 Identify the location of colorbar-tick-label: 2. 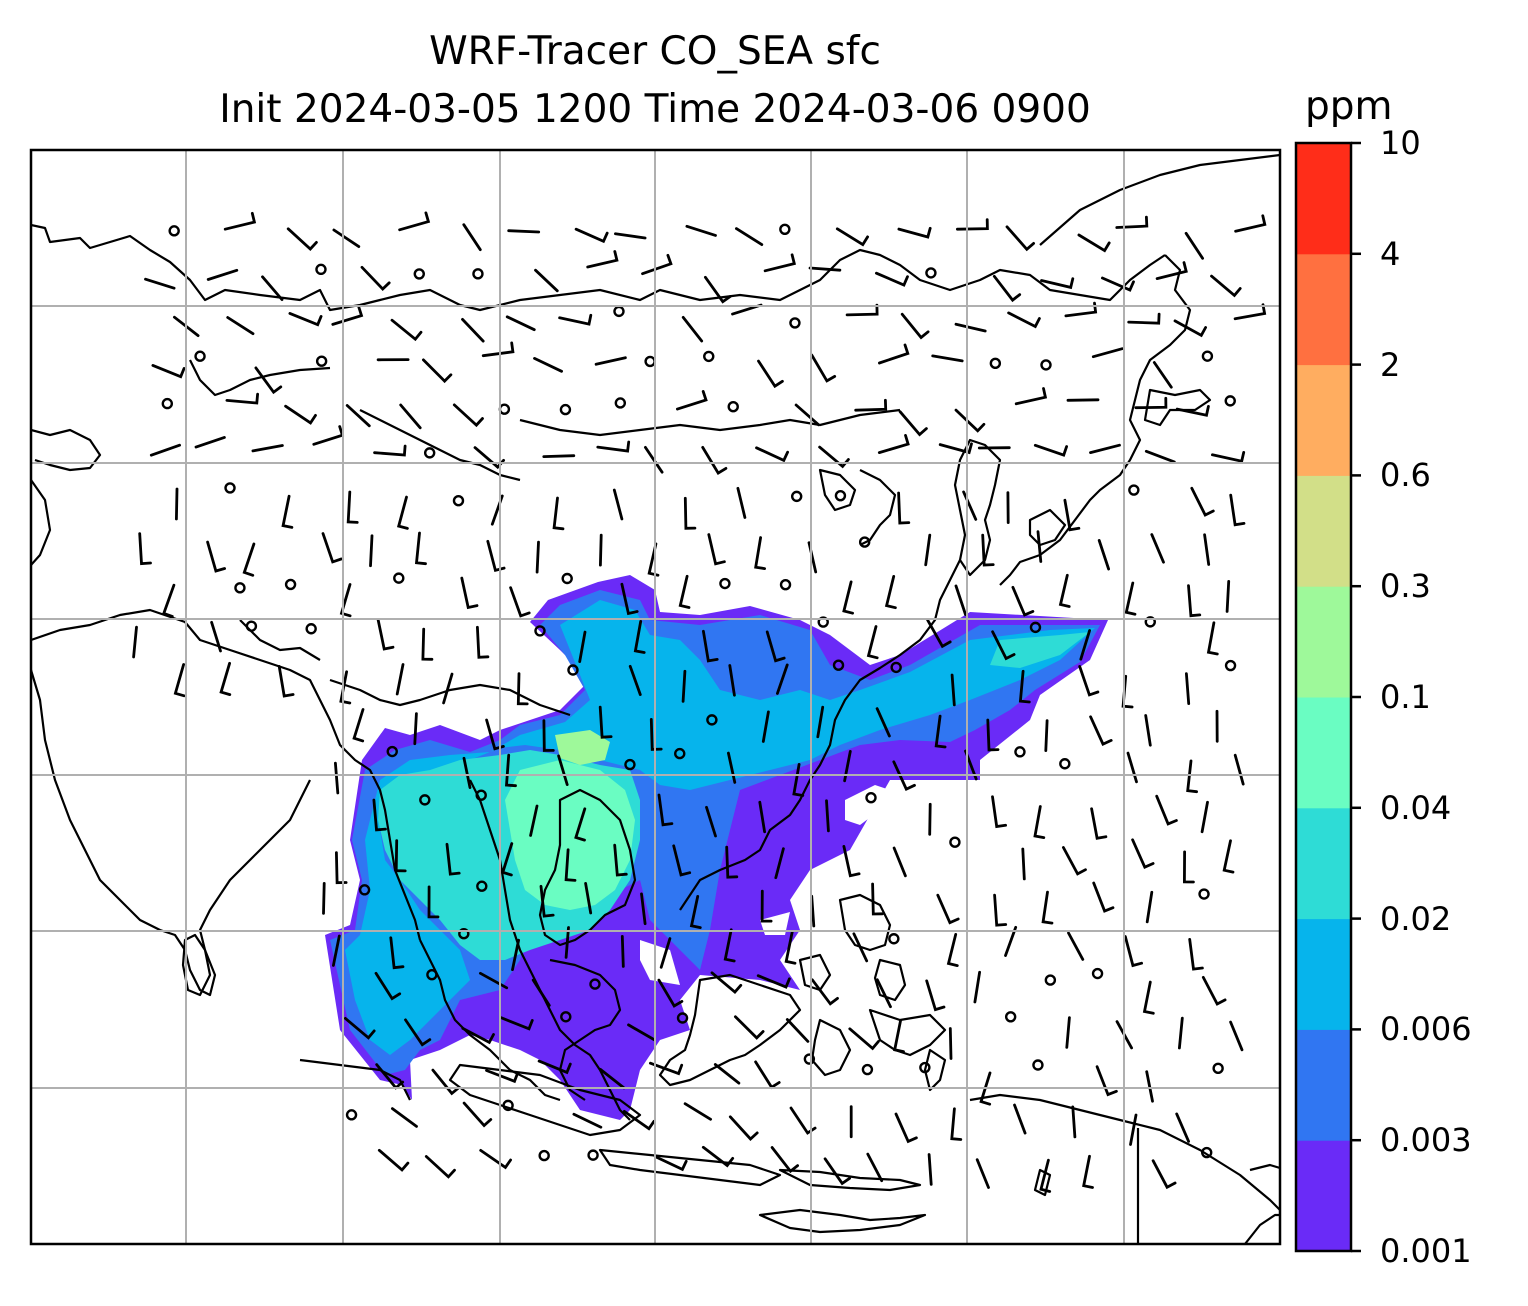
(1390, 364).